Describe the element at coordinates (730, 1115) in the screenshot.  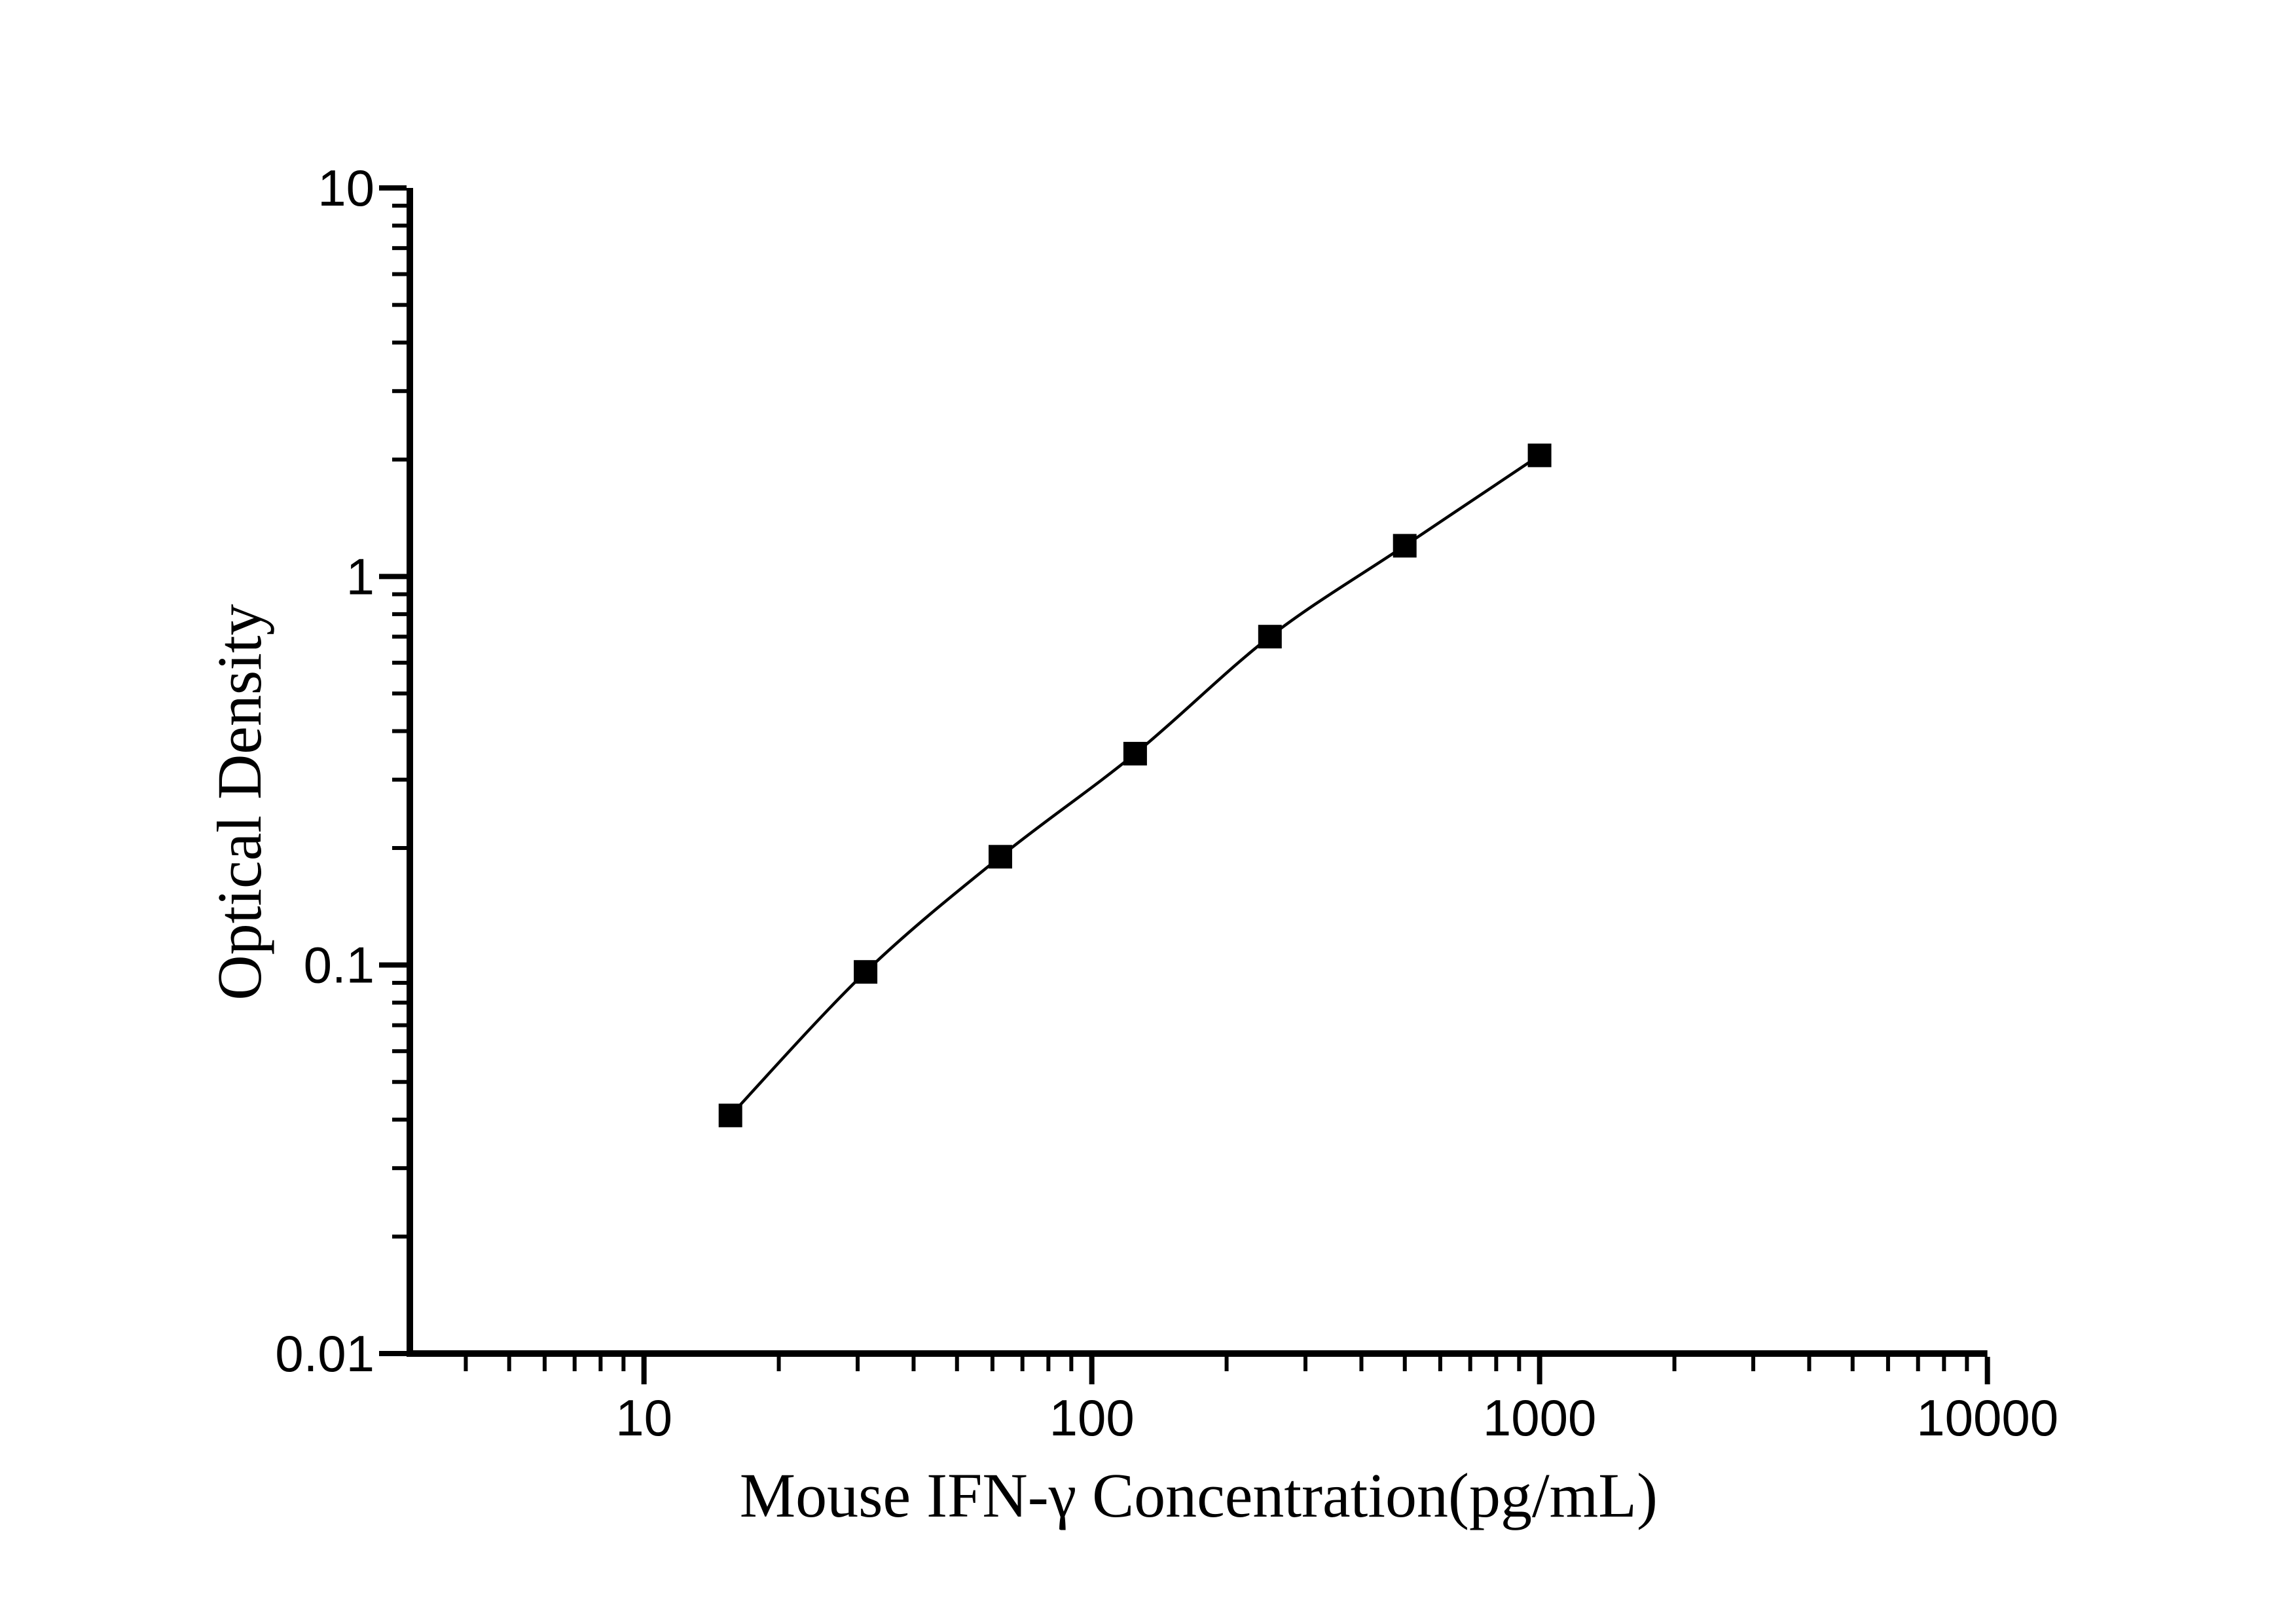
I see `data-point-marker-15.6` at that location.